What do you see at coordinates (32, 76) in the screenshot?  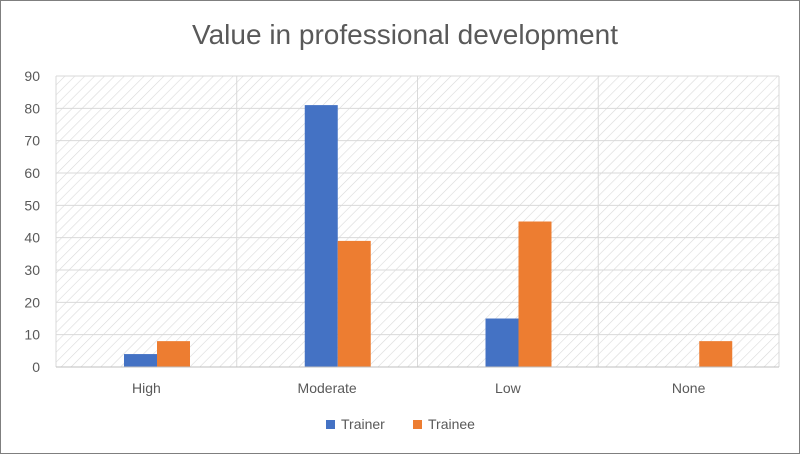 I see `y-tick-label: 90` at bounding box center [32, 76].